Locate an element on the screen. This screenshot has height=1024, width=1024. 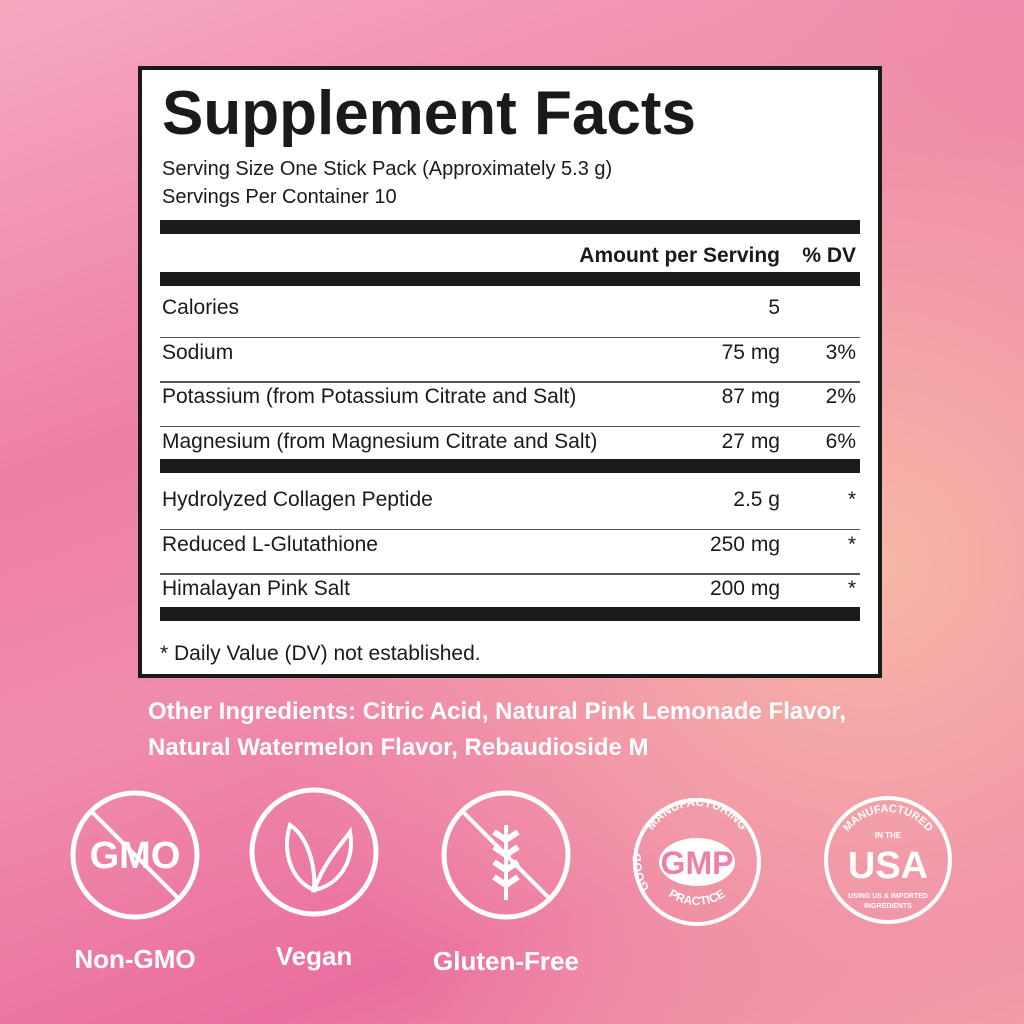
gluten-free-badge: Gluten-Free is located at coordinates (506, 883).